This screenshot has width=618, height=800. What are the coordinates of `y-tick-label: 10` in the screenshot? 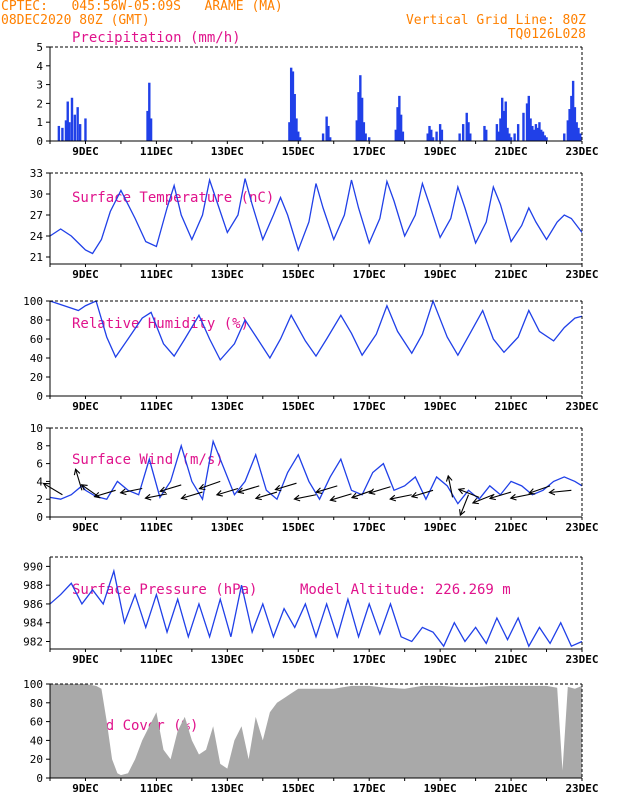 It's located at (36, 428).